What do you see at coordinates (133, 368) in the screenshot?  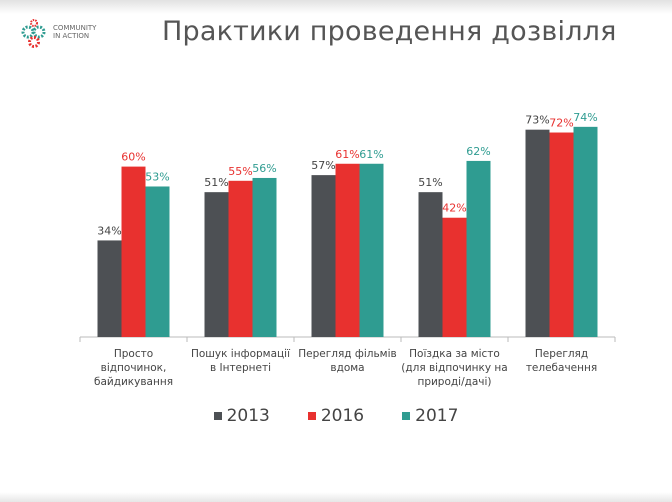 I see `category-label: Просто відпочинок, байдикування` at bounding box center [133, 368].